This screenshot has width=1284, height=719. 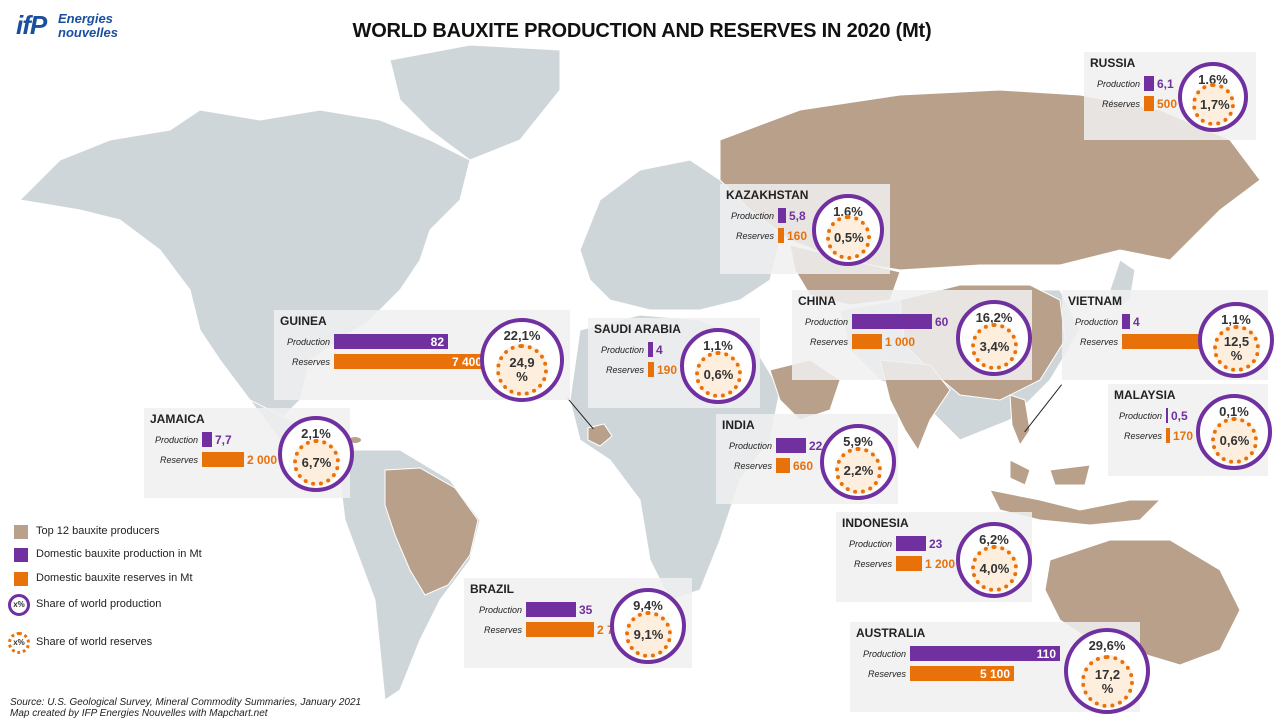 What do you see at coordinates (1113, 63) in the screenshot?
I see `country-name: RUSSIA` at bounding box center [1113, 63].